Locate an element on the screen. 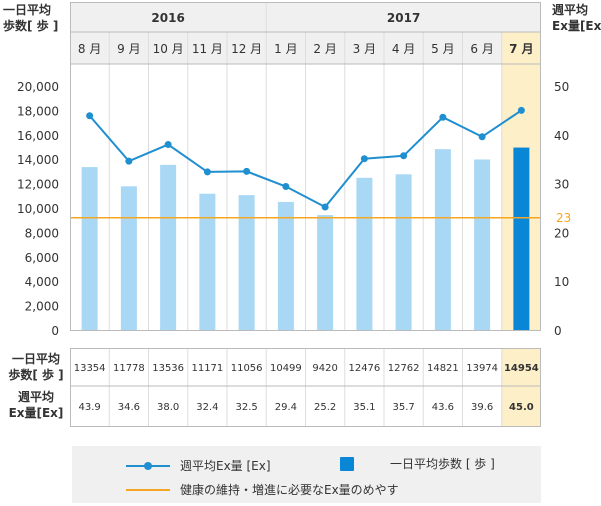 The image size is (601, 506). table-cell: 13536 is located at coordinates (168, 368).